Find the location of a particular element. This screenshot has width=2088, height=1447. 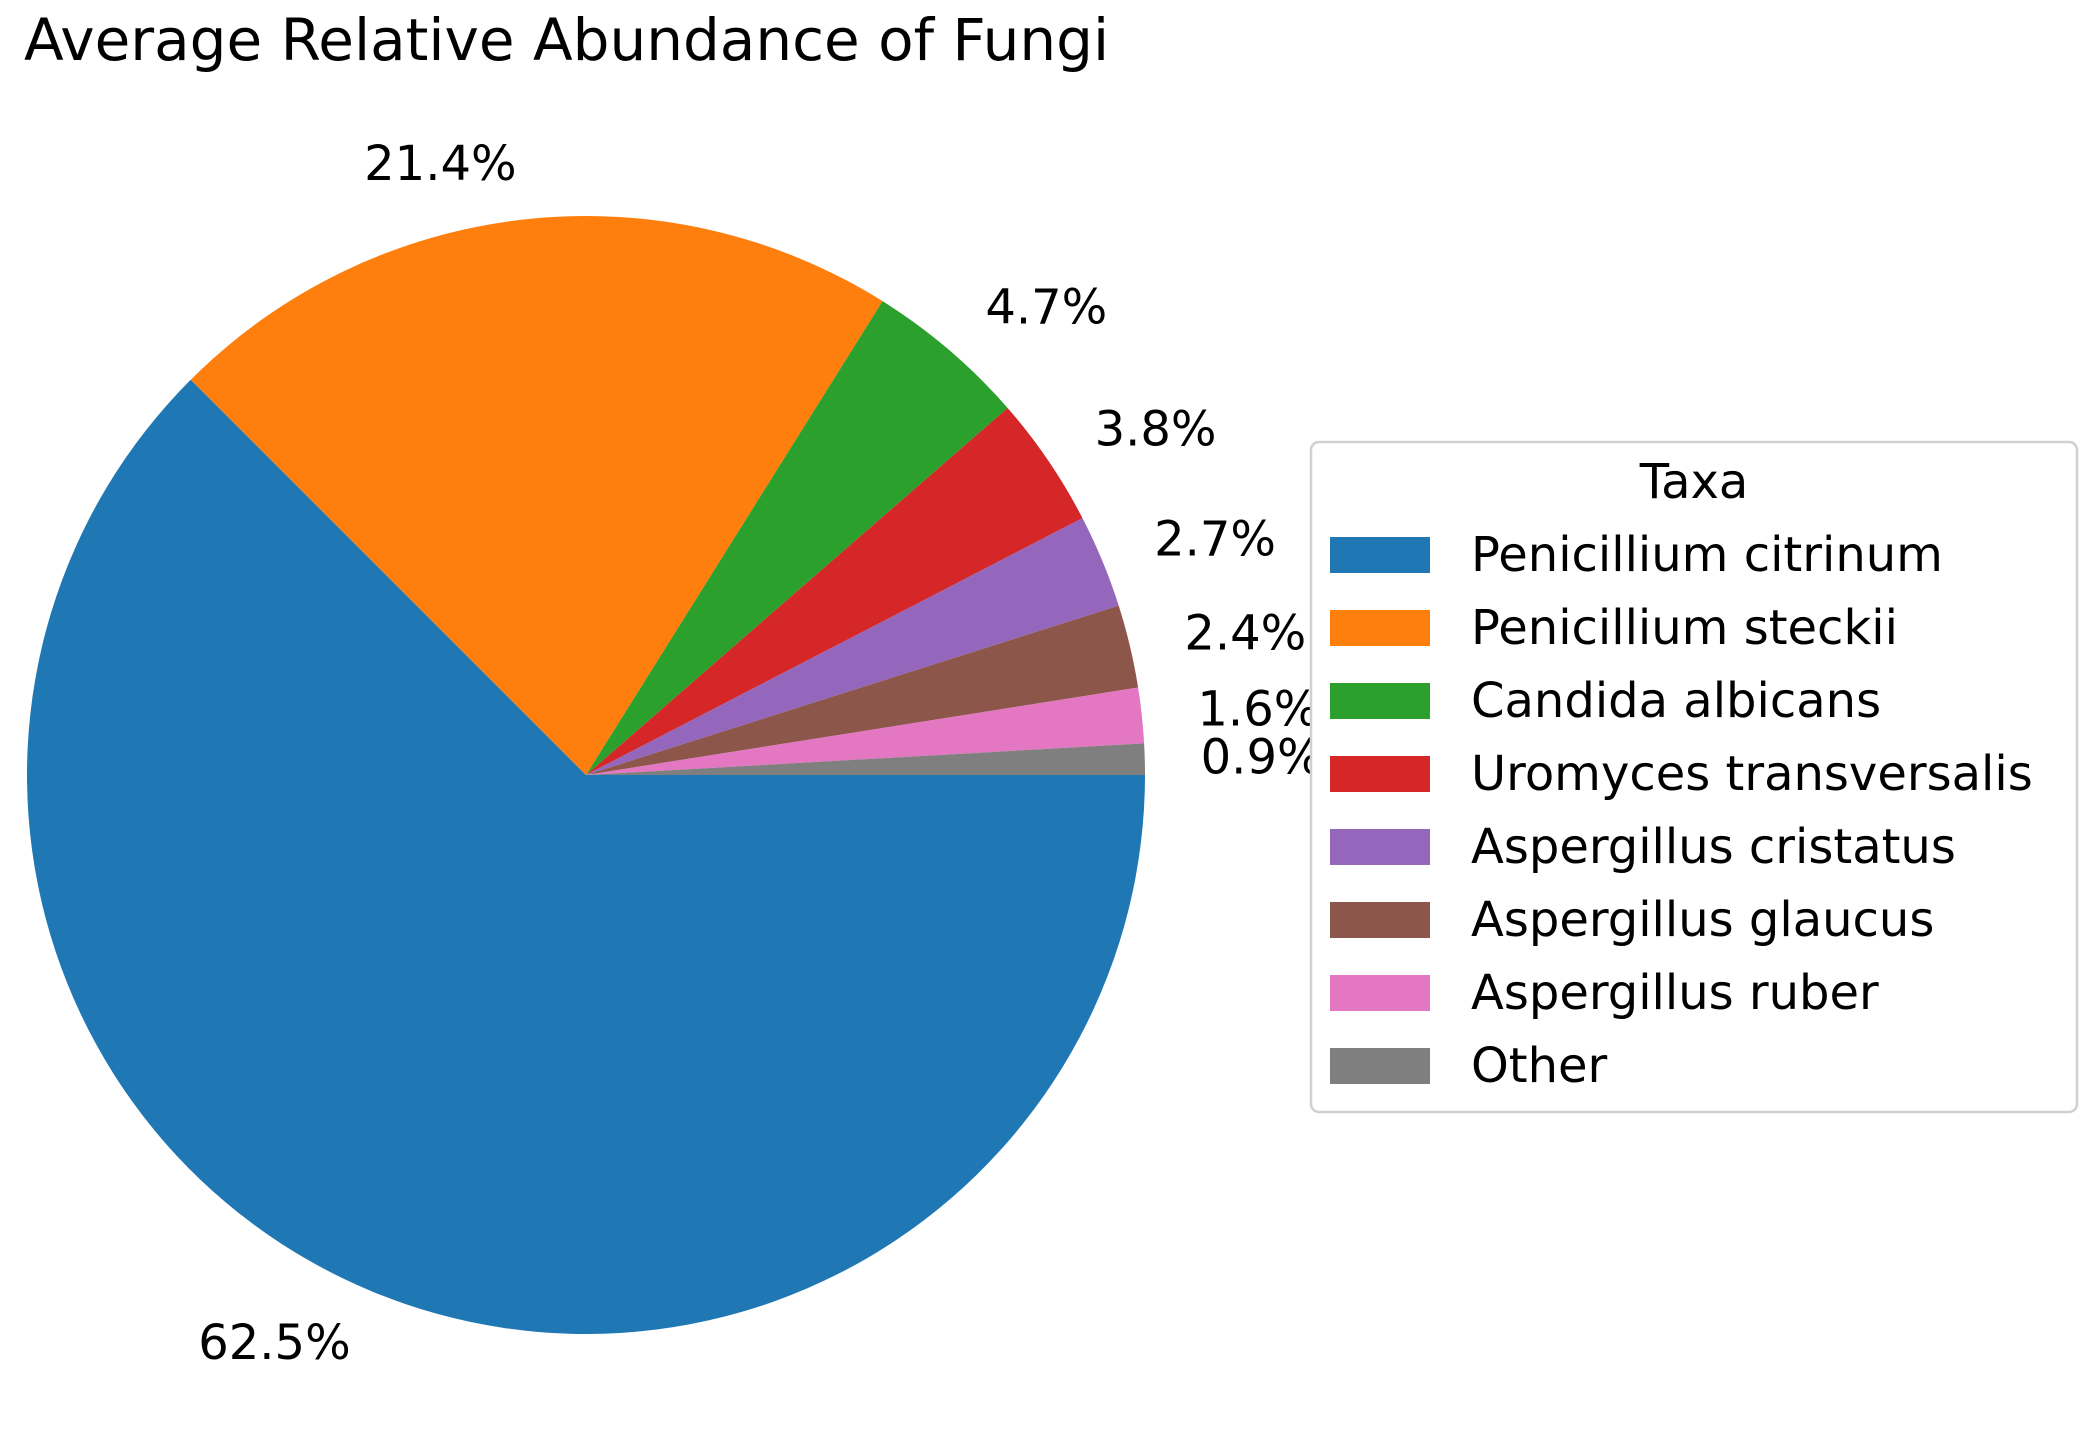

pct-label-candida-albicans: 4.7% is located at coordinates (1046, 307).